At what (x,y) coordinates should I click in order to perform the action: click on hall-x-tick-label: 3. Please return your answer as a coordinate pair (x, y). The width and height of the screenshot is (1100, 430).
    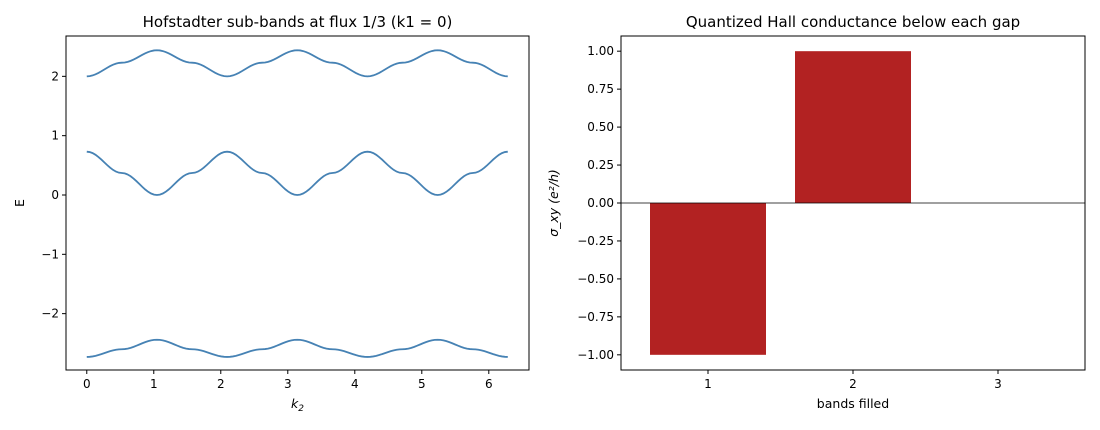
    Looking at the image, I should click on (998, 384).